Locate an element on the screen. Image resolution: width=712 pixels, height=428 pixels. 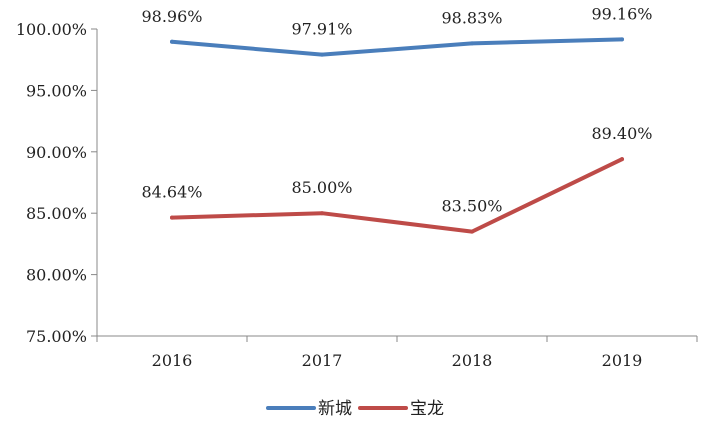
y-tick-label: 75.00% is located at coordinates (56, 336).